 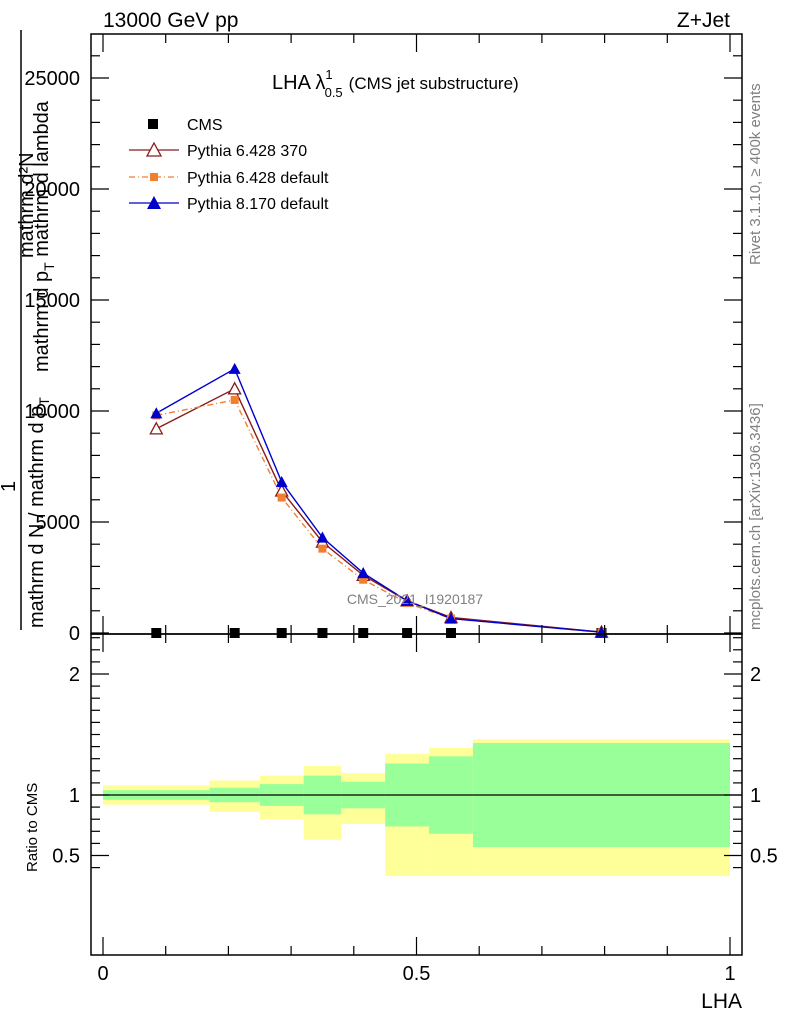 I want to click on main-y-tick-label-2: 10000, so click(x=52, y=412).